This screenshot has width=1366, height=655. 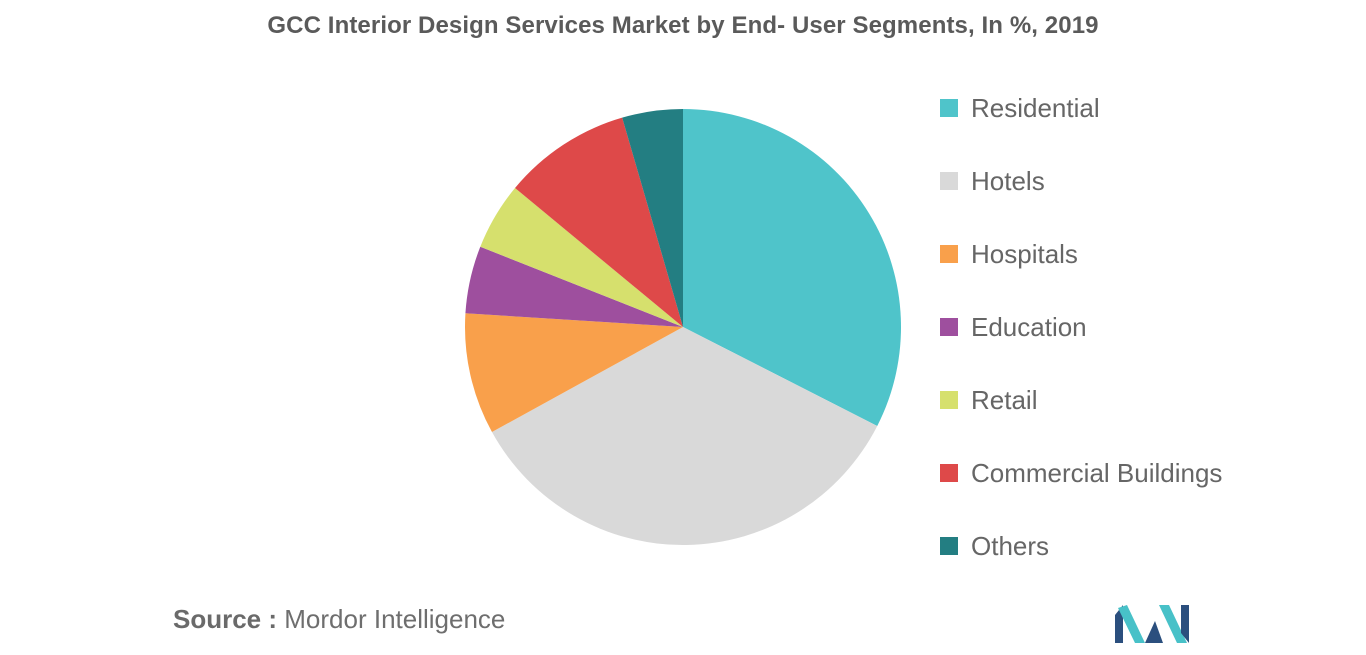 I want to click on legend-item-commercial-buildings: Commercial Buildings, so click(x=1081, y=473).